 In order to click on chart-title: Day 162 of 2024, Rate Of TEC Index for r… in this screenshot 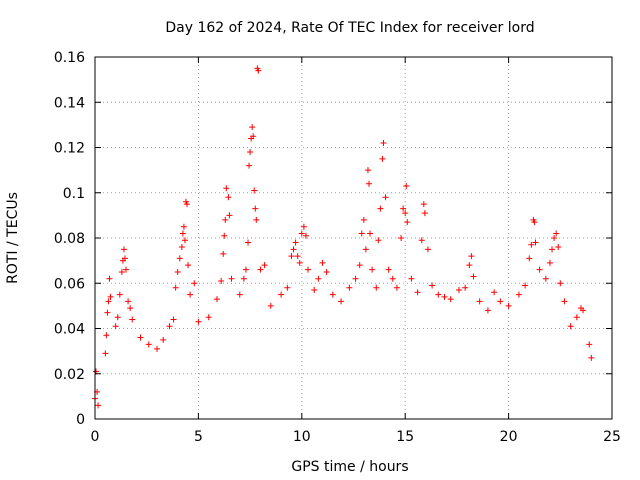, I will do `click(349, 28)`.